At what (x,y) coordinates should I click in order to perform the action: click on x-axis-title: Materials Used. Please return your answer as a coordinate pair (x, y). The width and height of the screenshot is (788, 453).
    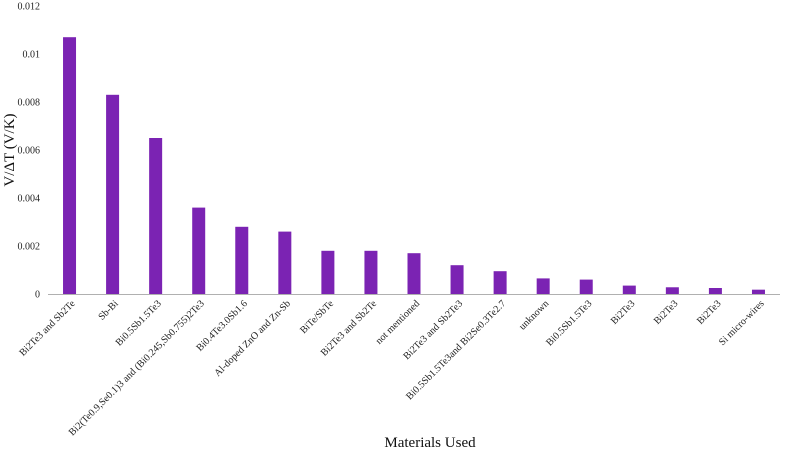
    Looking at the image, I should click on (430, 443).